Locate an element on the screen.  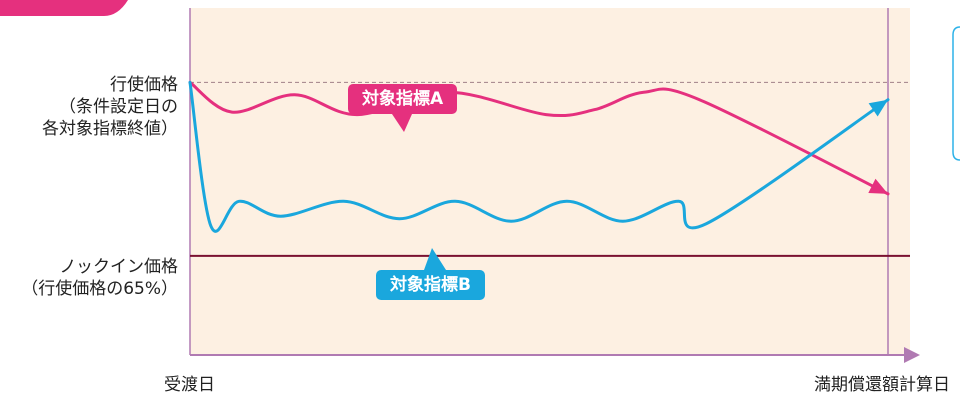
strike-price-label: 行使価格 （条件設定日の 各対象指標終値） is located at coordinates (110, 107).